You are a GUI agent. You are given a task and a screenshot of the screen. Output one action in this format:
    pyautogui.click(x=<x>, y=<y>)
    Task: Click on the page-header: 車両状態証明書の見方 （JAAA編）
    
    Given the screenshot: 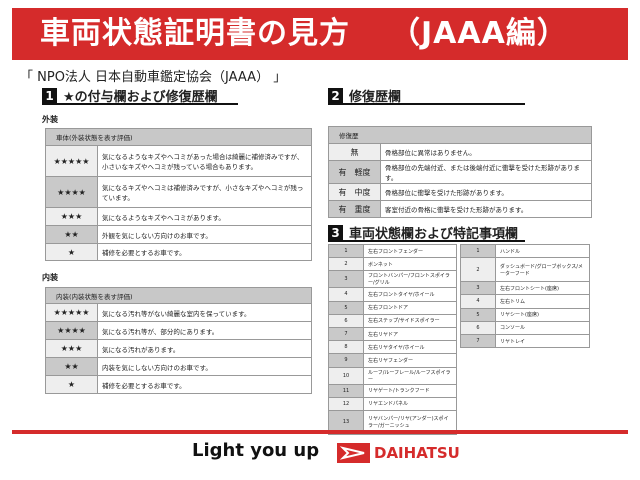 What is the action you would take?
    pyautogui.click(x=320, y=34)
    